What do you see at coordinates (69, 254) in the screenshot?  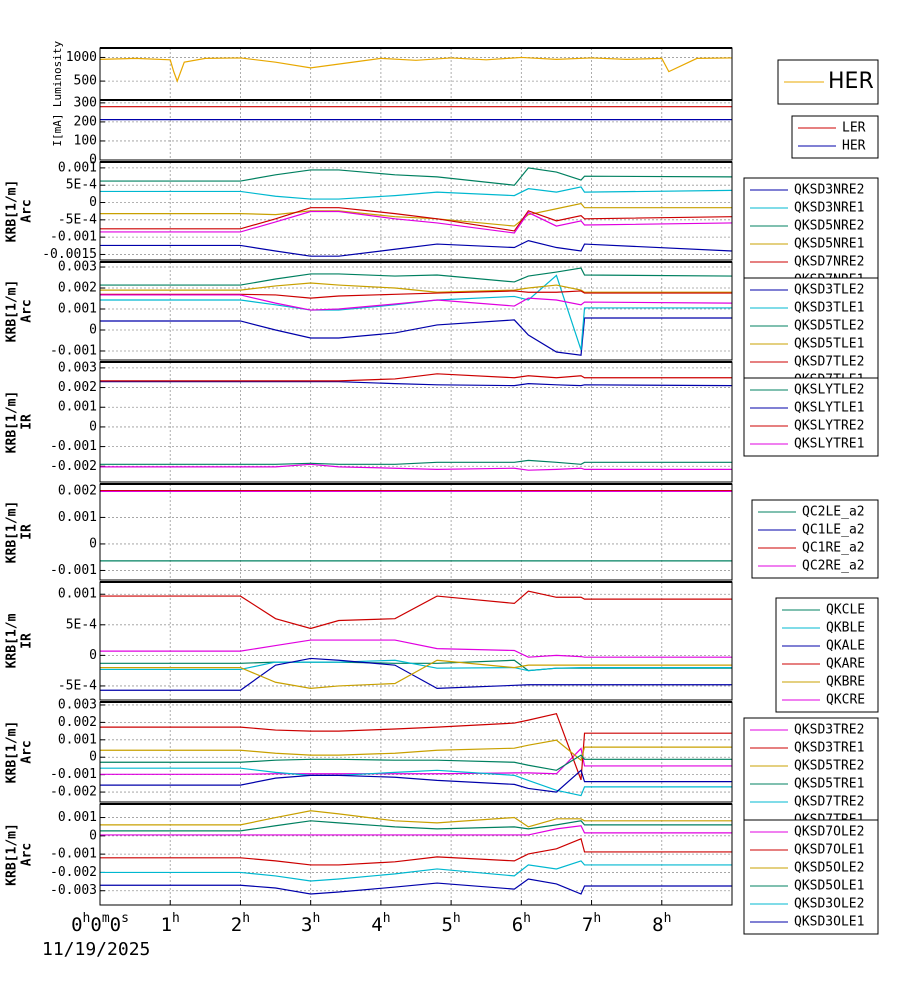 I see `y-tick-label: -0.0015` at bounding box center [69, 254].